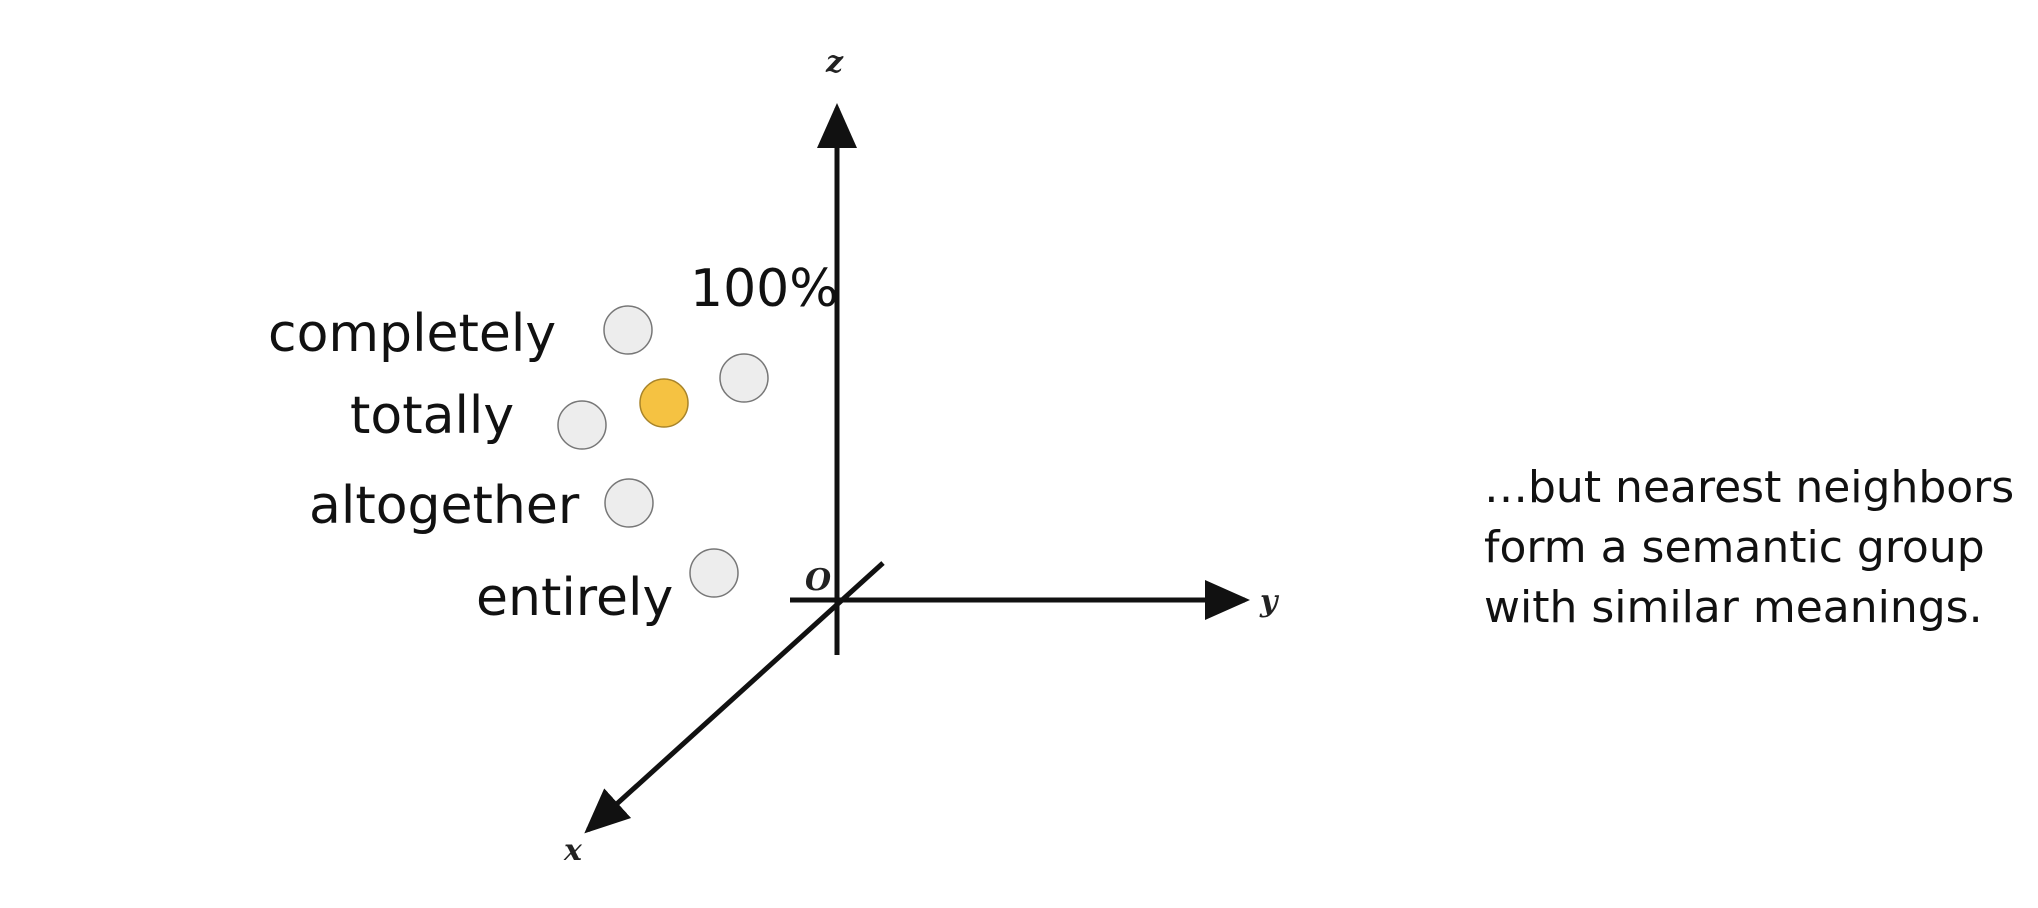  What do you see at coordinates (574, 598) in the screenshot?
I see `word-label-entirely: entirely` at bounding box center [574, 598].